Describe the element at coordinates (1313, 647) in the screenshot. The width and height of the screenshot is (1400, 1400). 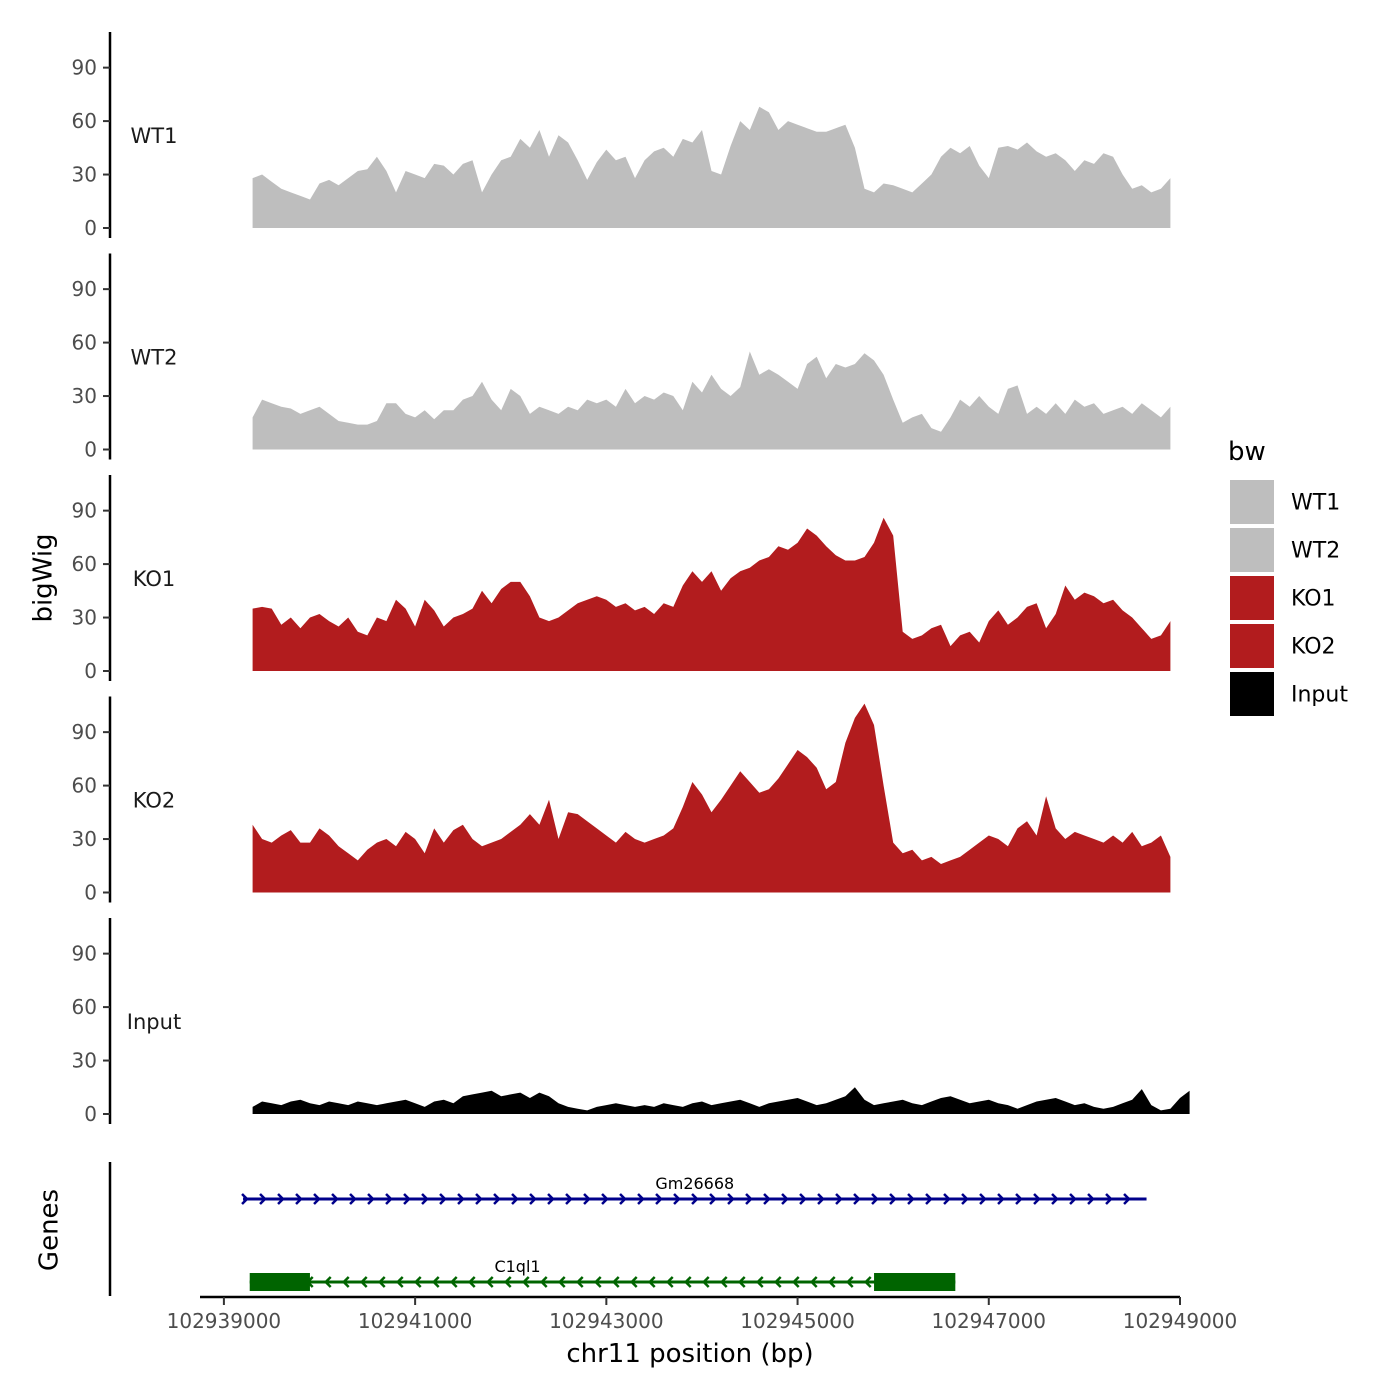
I see `legend-label-ko2: KO2` at that location.